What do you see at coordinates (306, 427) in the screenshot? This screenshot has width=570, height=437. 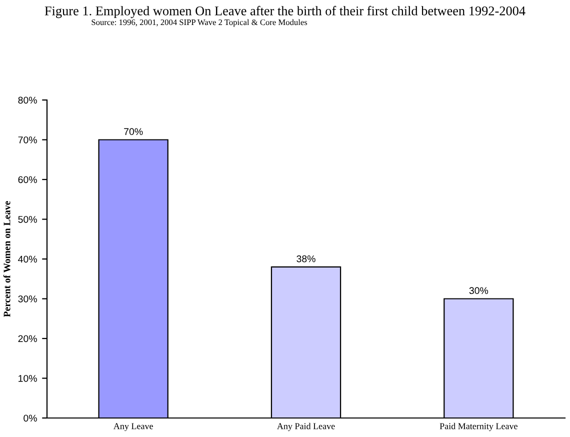 I see `x-tick-label: Any Paid Leave` at bounding box center [306, 427].